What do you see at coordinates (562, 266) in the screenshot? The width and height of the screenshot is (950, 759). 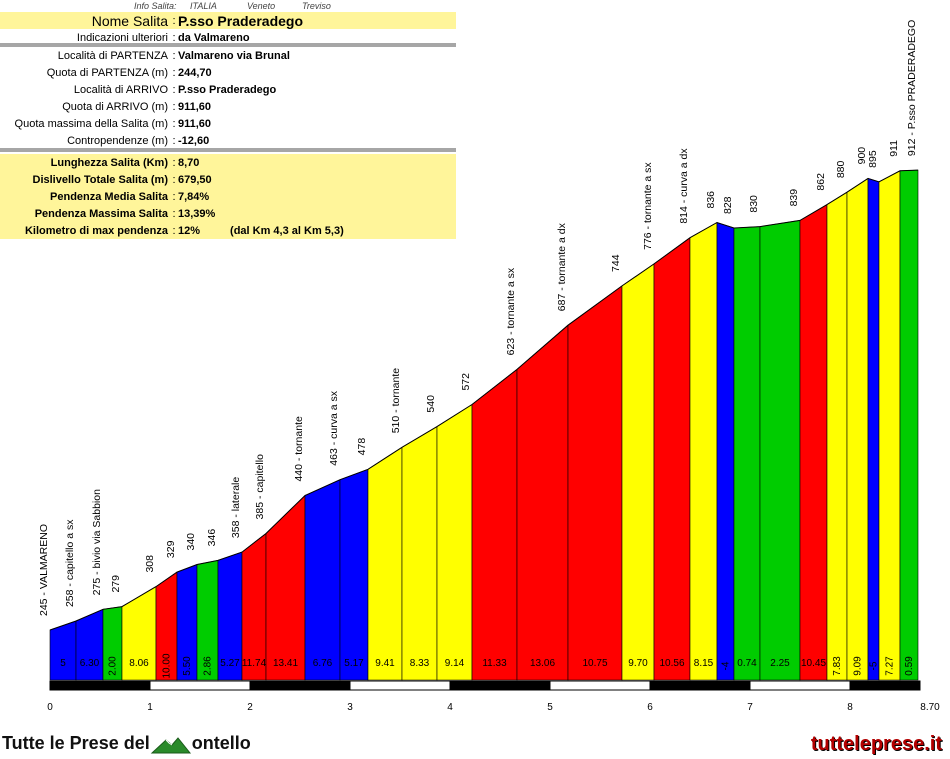 I see `altitude-annotation: 687 - tornante a dx` at bounding box center [562, 266].